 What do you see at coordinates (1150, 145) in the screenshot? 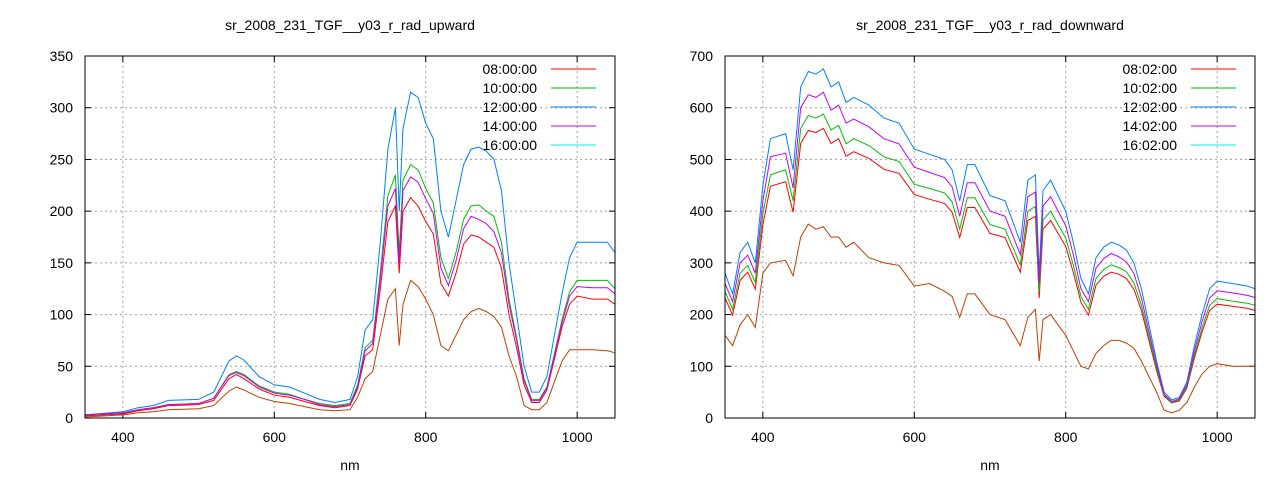
I see `legend-label: 16:02:00` at bounding box center [1150, 145].